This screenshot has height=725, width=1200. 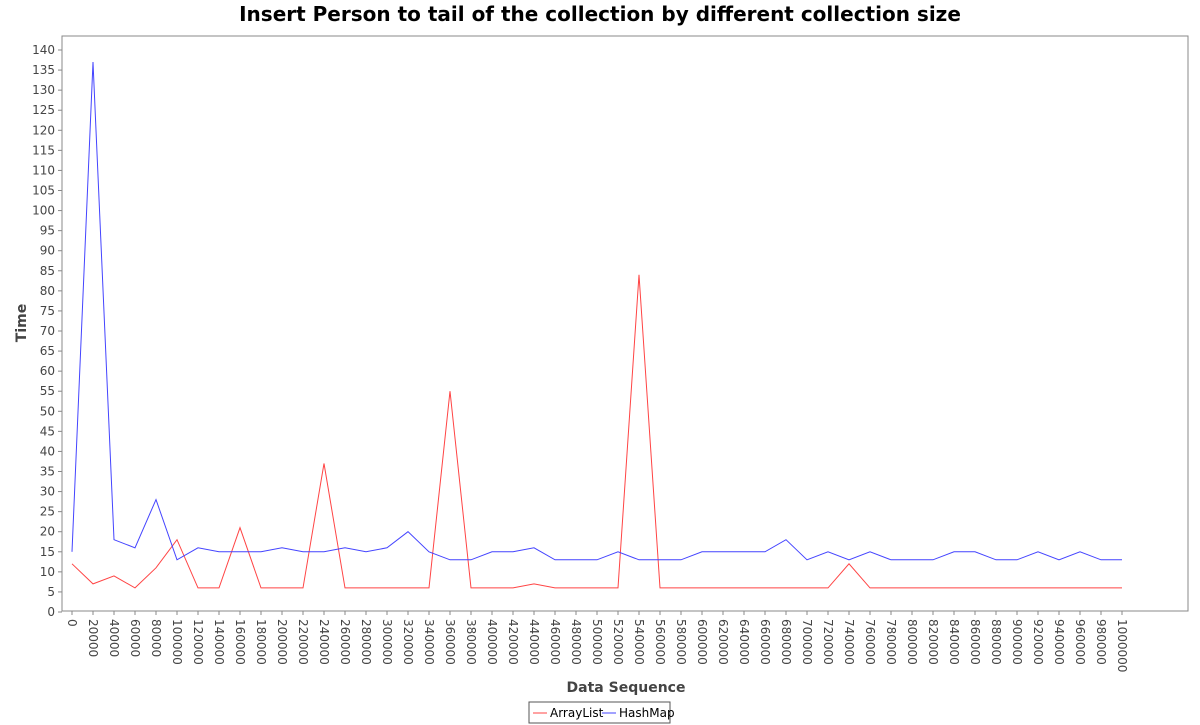 I want to click on x-tick-label: 1000000, so click(x=1122, y=645).